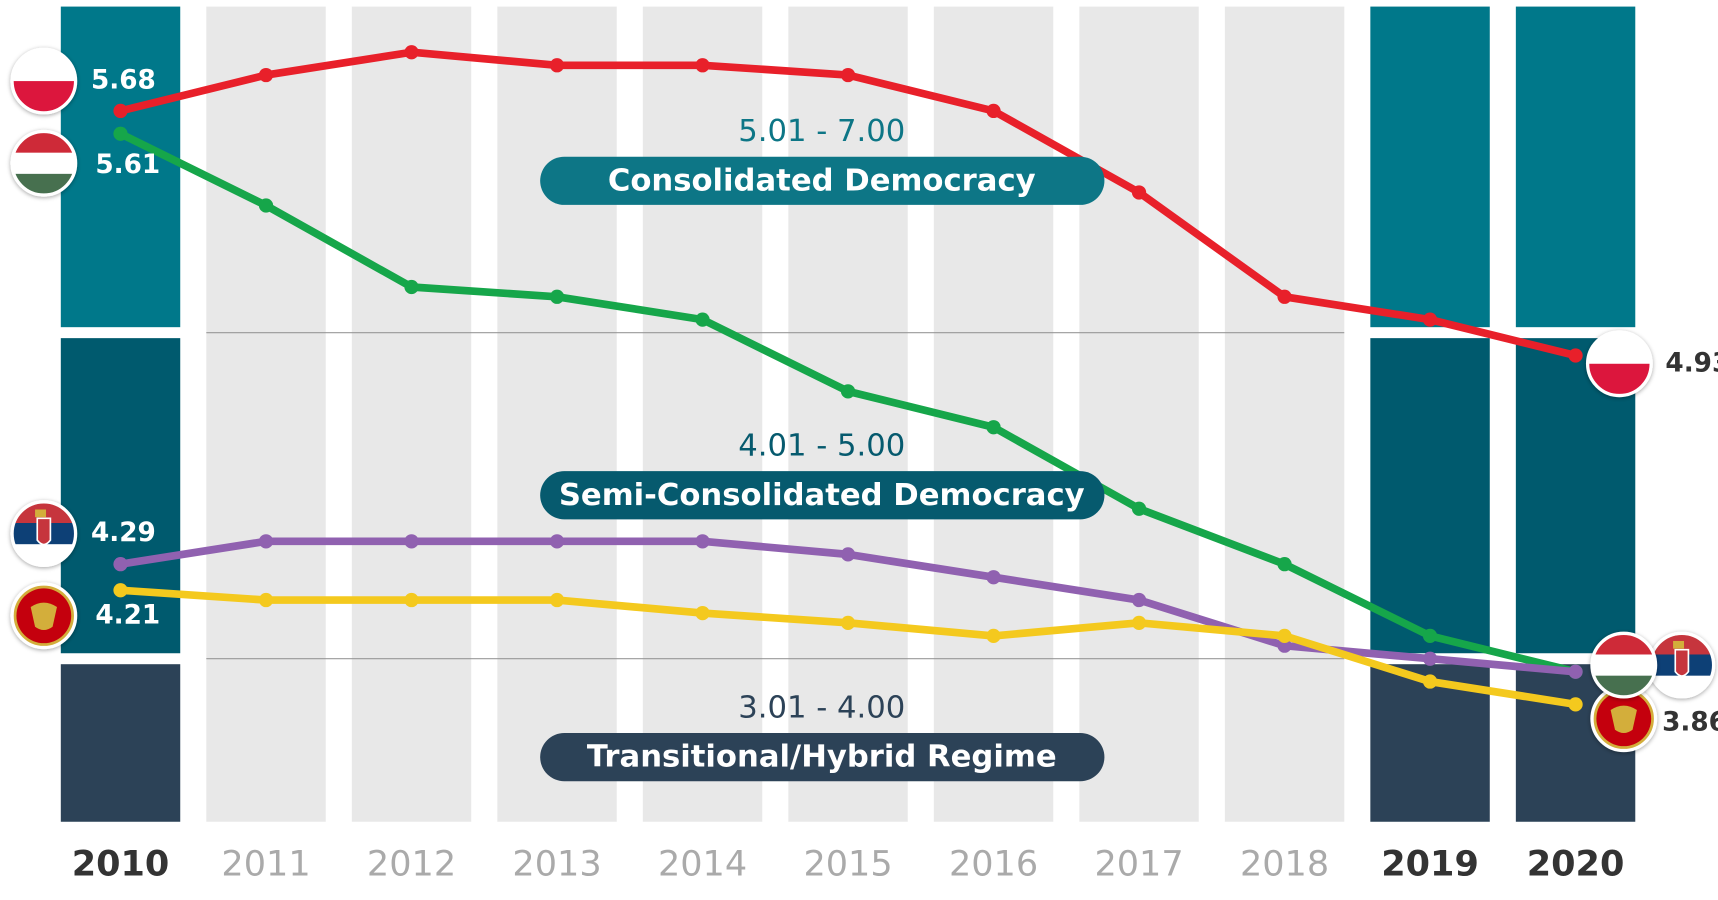  What do you see at coordinates (123, 533) in the screenshot?
I see `value-label: 4.29` at bounding box center [123, 533].